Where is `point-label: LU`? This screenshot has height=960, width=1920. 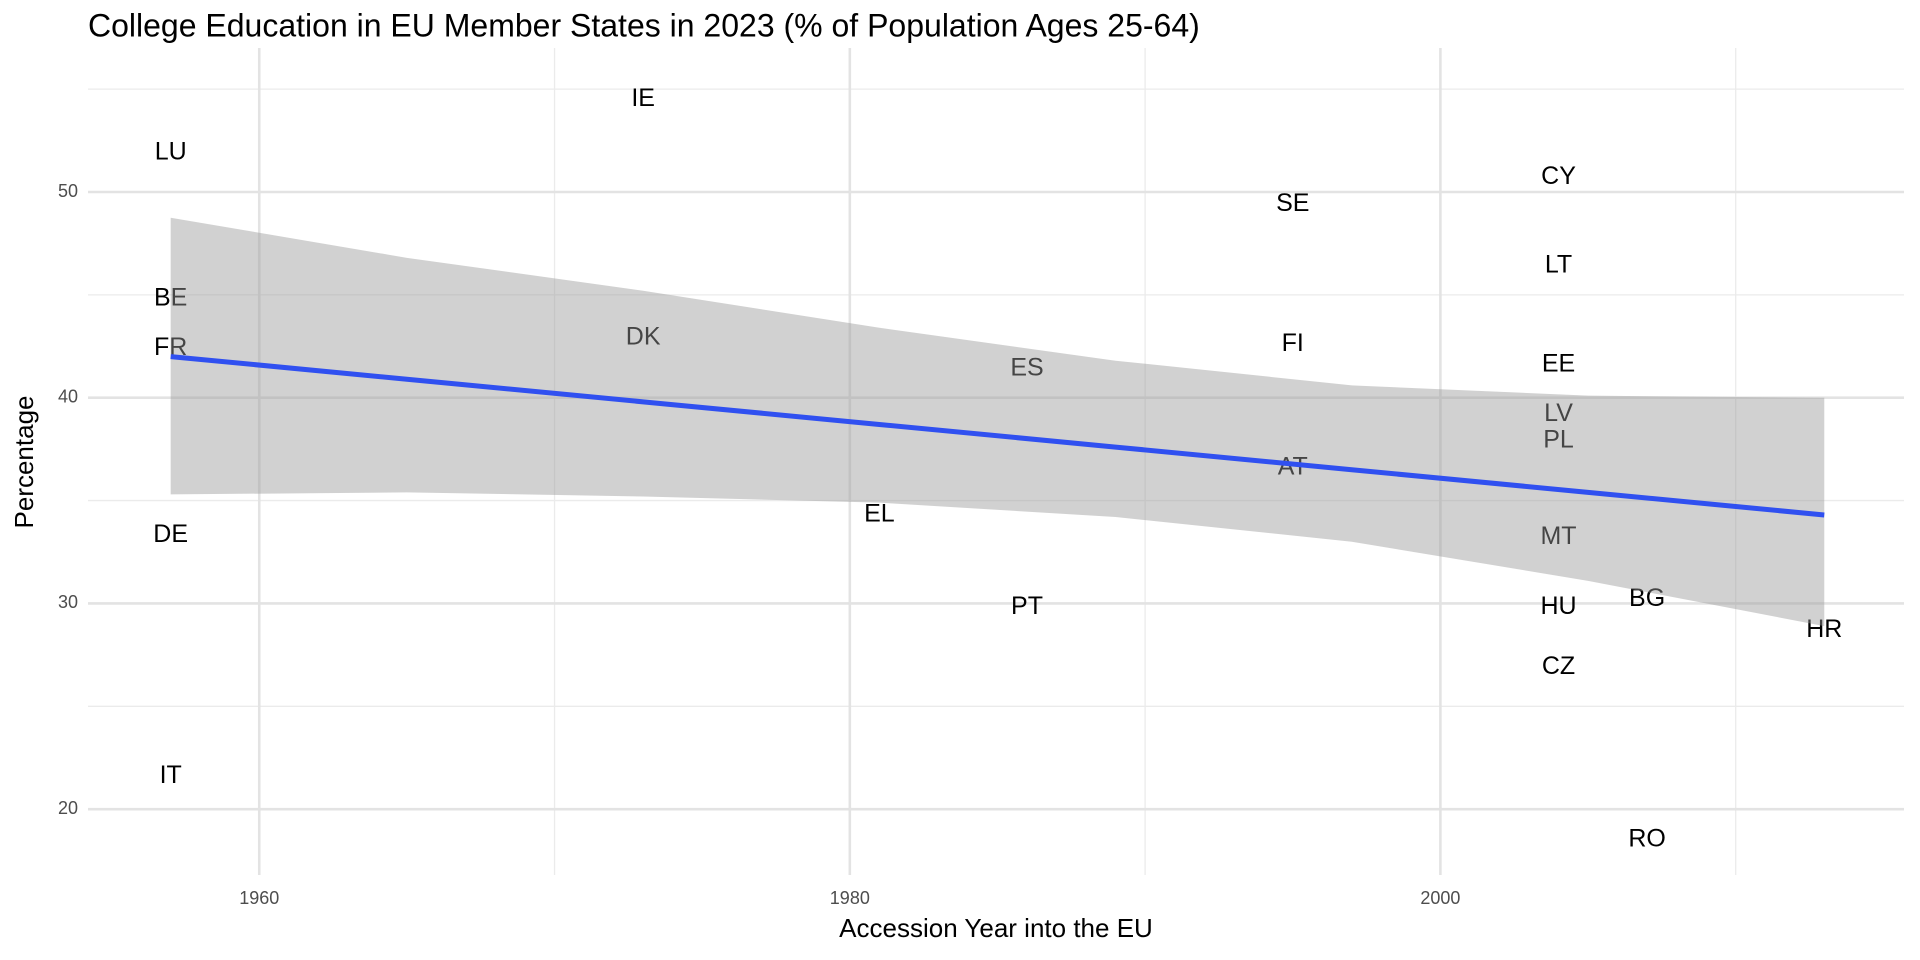 point-label: LU is located at coordinates (171, 152).